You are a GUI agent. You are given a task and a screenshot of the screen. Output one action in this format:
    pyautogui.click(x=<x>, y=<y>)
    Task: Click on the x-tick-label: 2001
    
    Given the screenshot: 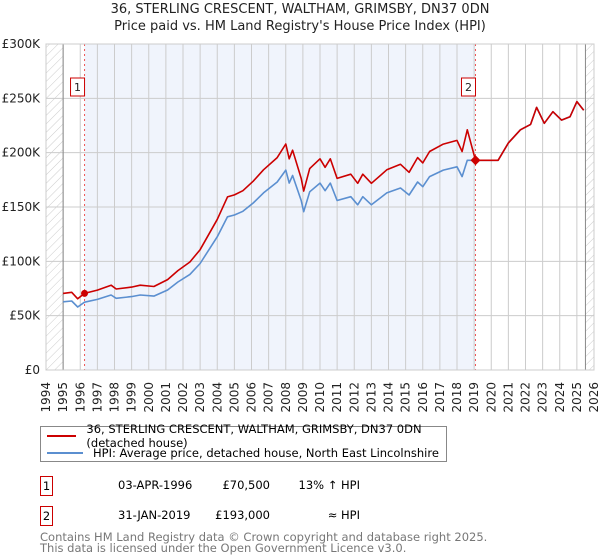 What is the action you would take?
    pyautogui.click(x=166, y=397)
    